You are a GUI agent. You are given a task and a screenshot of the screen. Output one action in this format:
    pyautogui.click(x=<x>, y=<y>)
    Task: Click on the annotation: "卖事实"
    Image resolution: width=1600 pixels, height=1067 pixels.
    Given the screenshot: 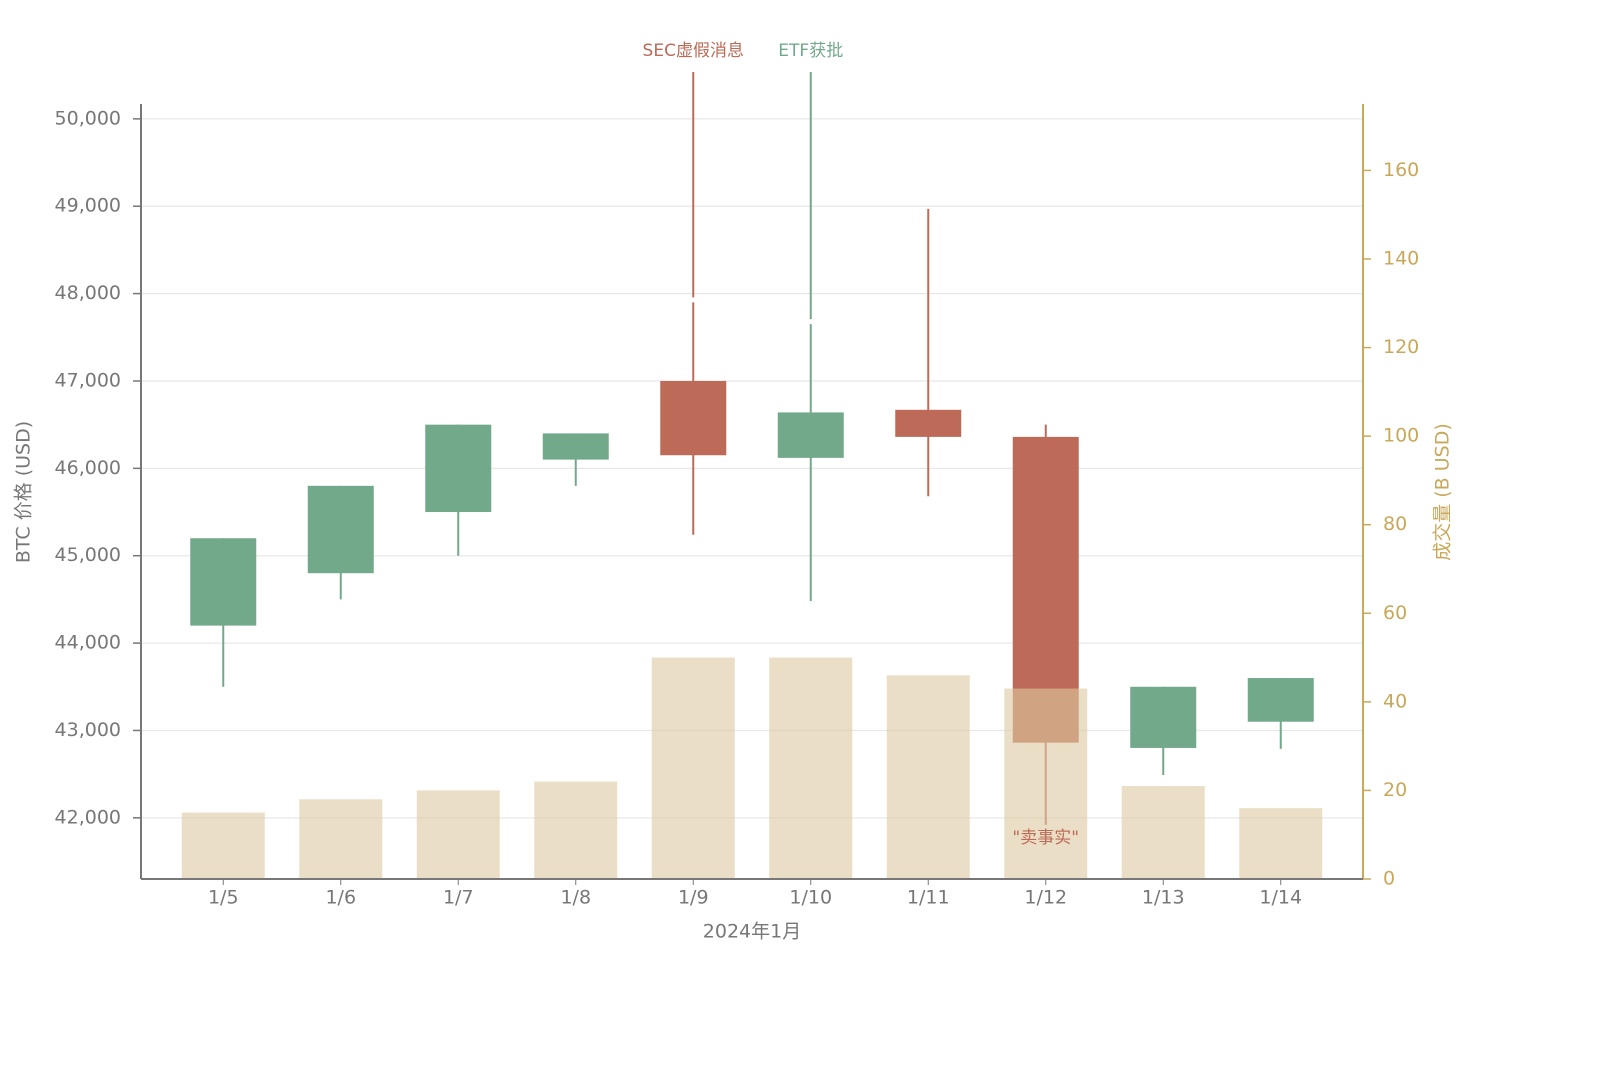 What is the action you would take?
    pyautogui.click(x=1045, y=838)
    